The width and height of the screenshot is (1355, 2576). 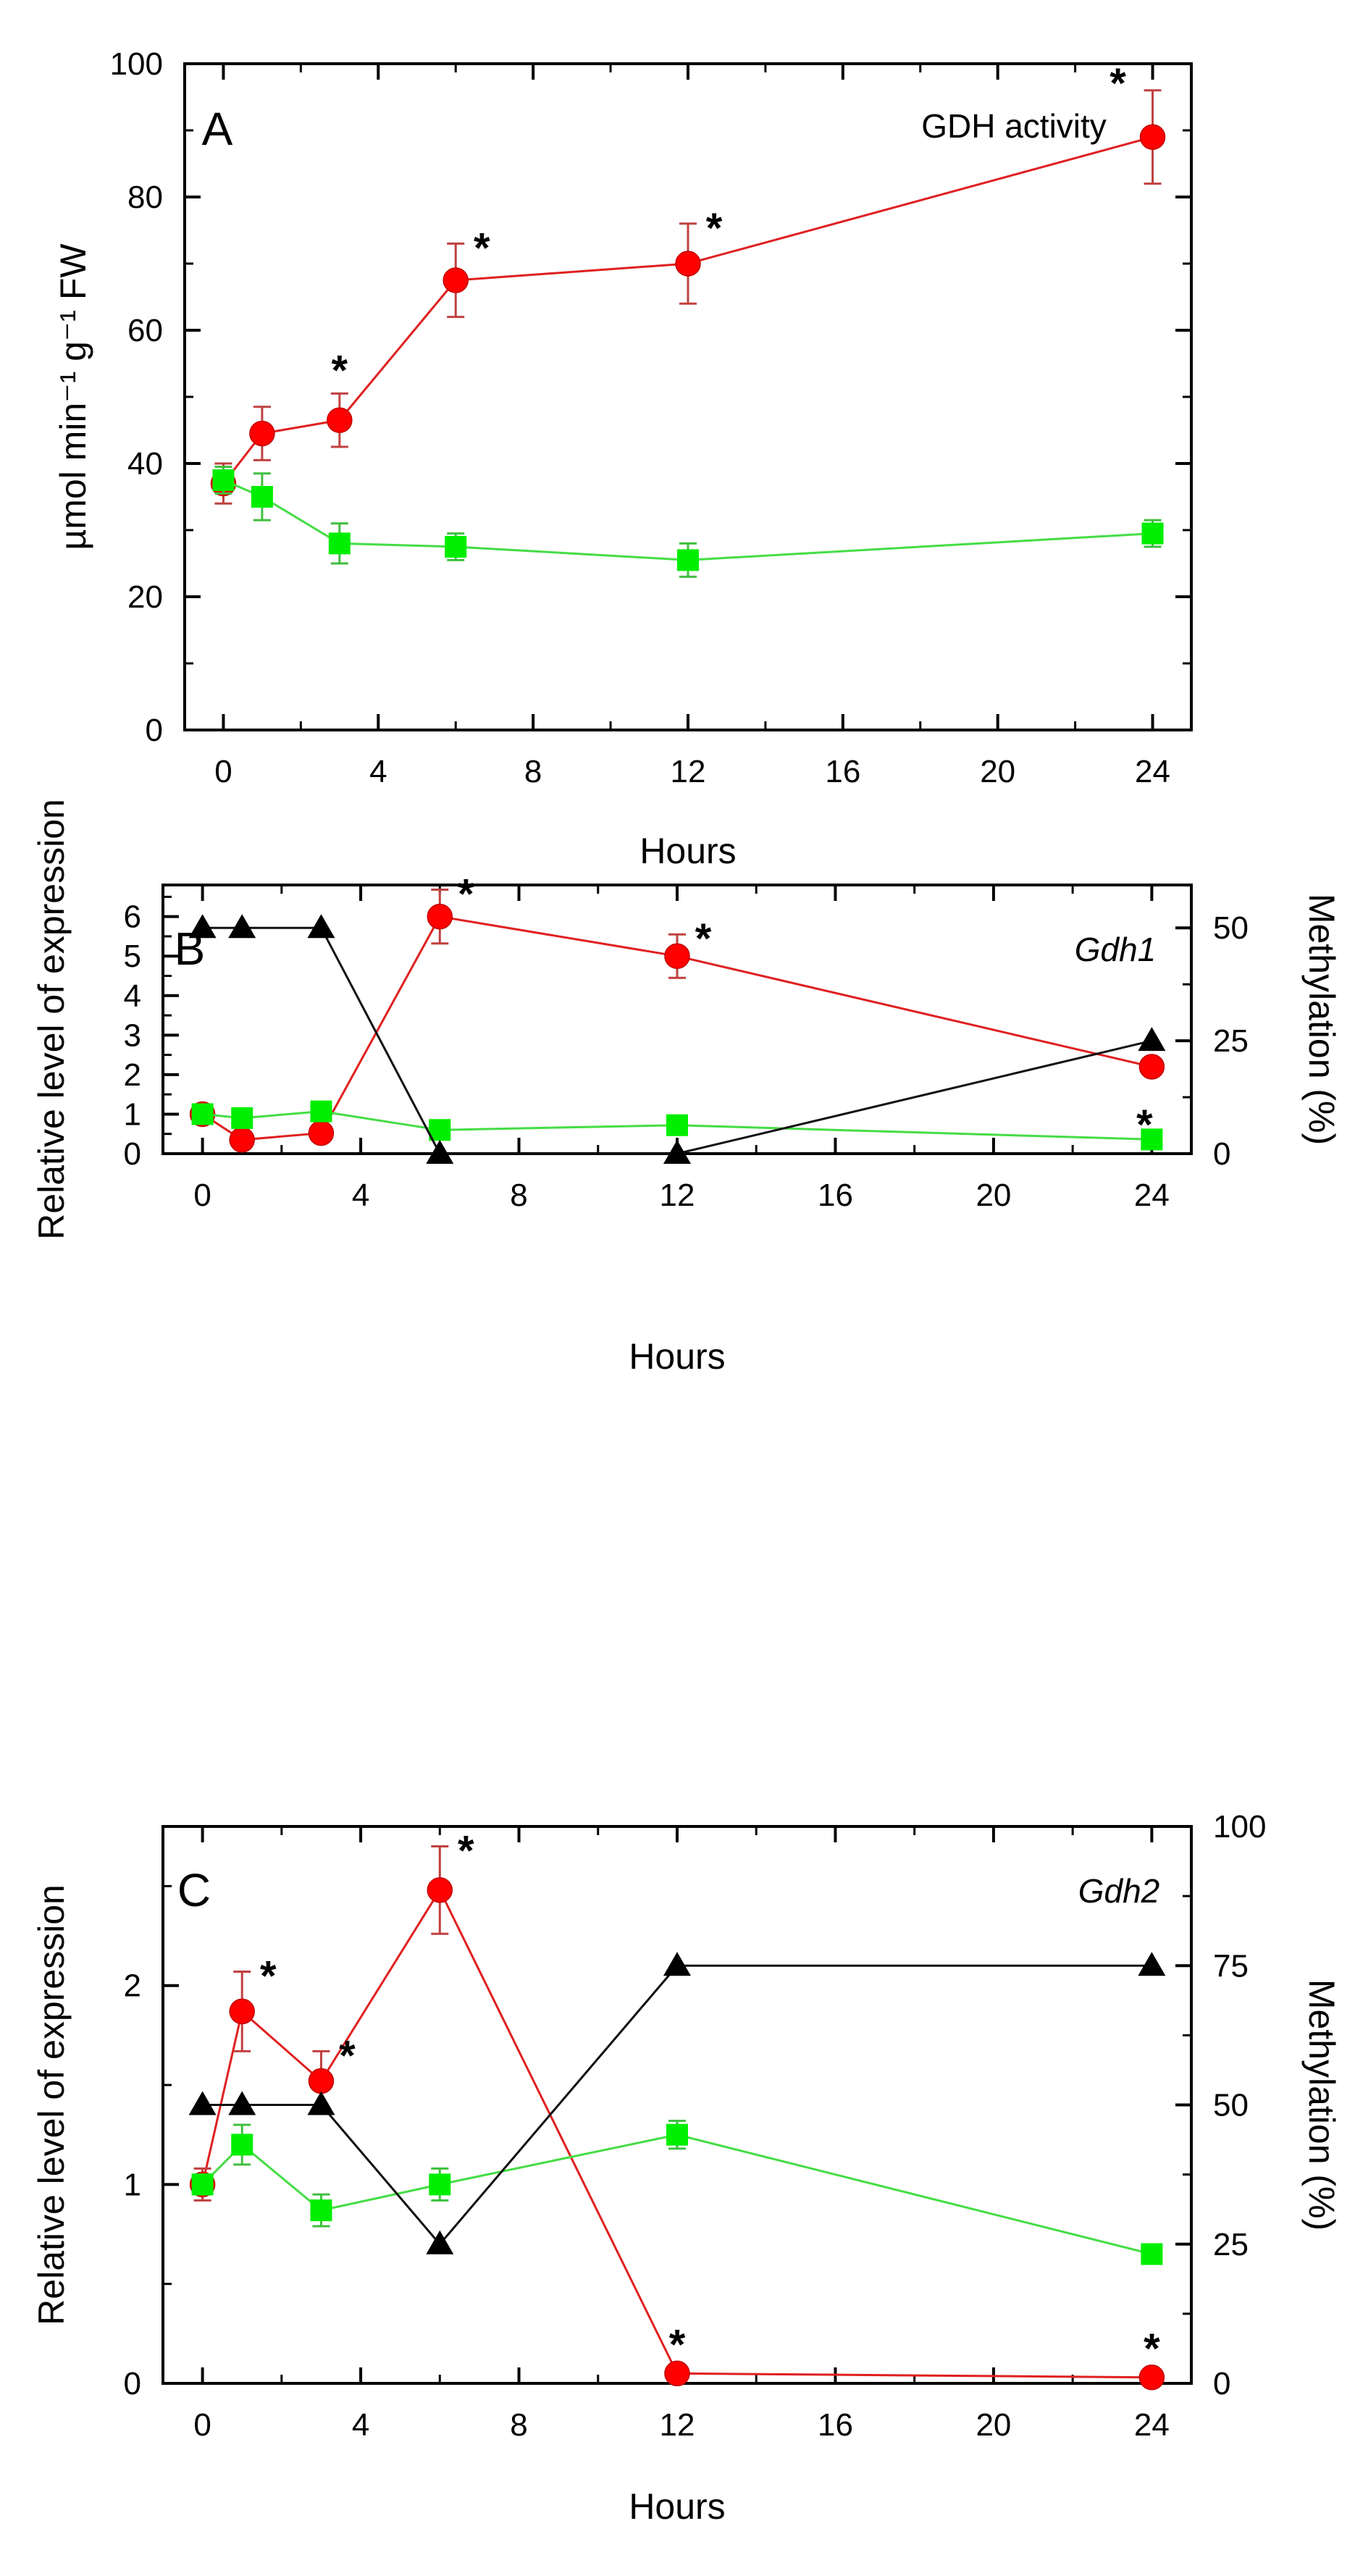 I want to click on y-tick-label: 4, so click(x=132, y=996).